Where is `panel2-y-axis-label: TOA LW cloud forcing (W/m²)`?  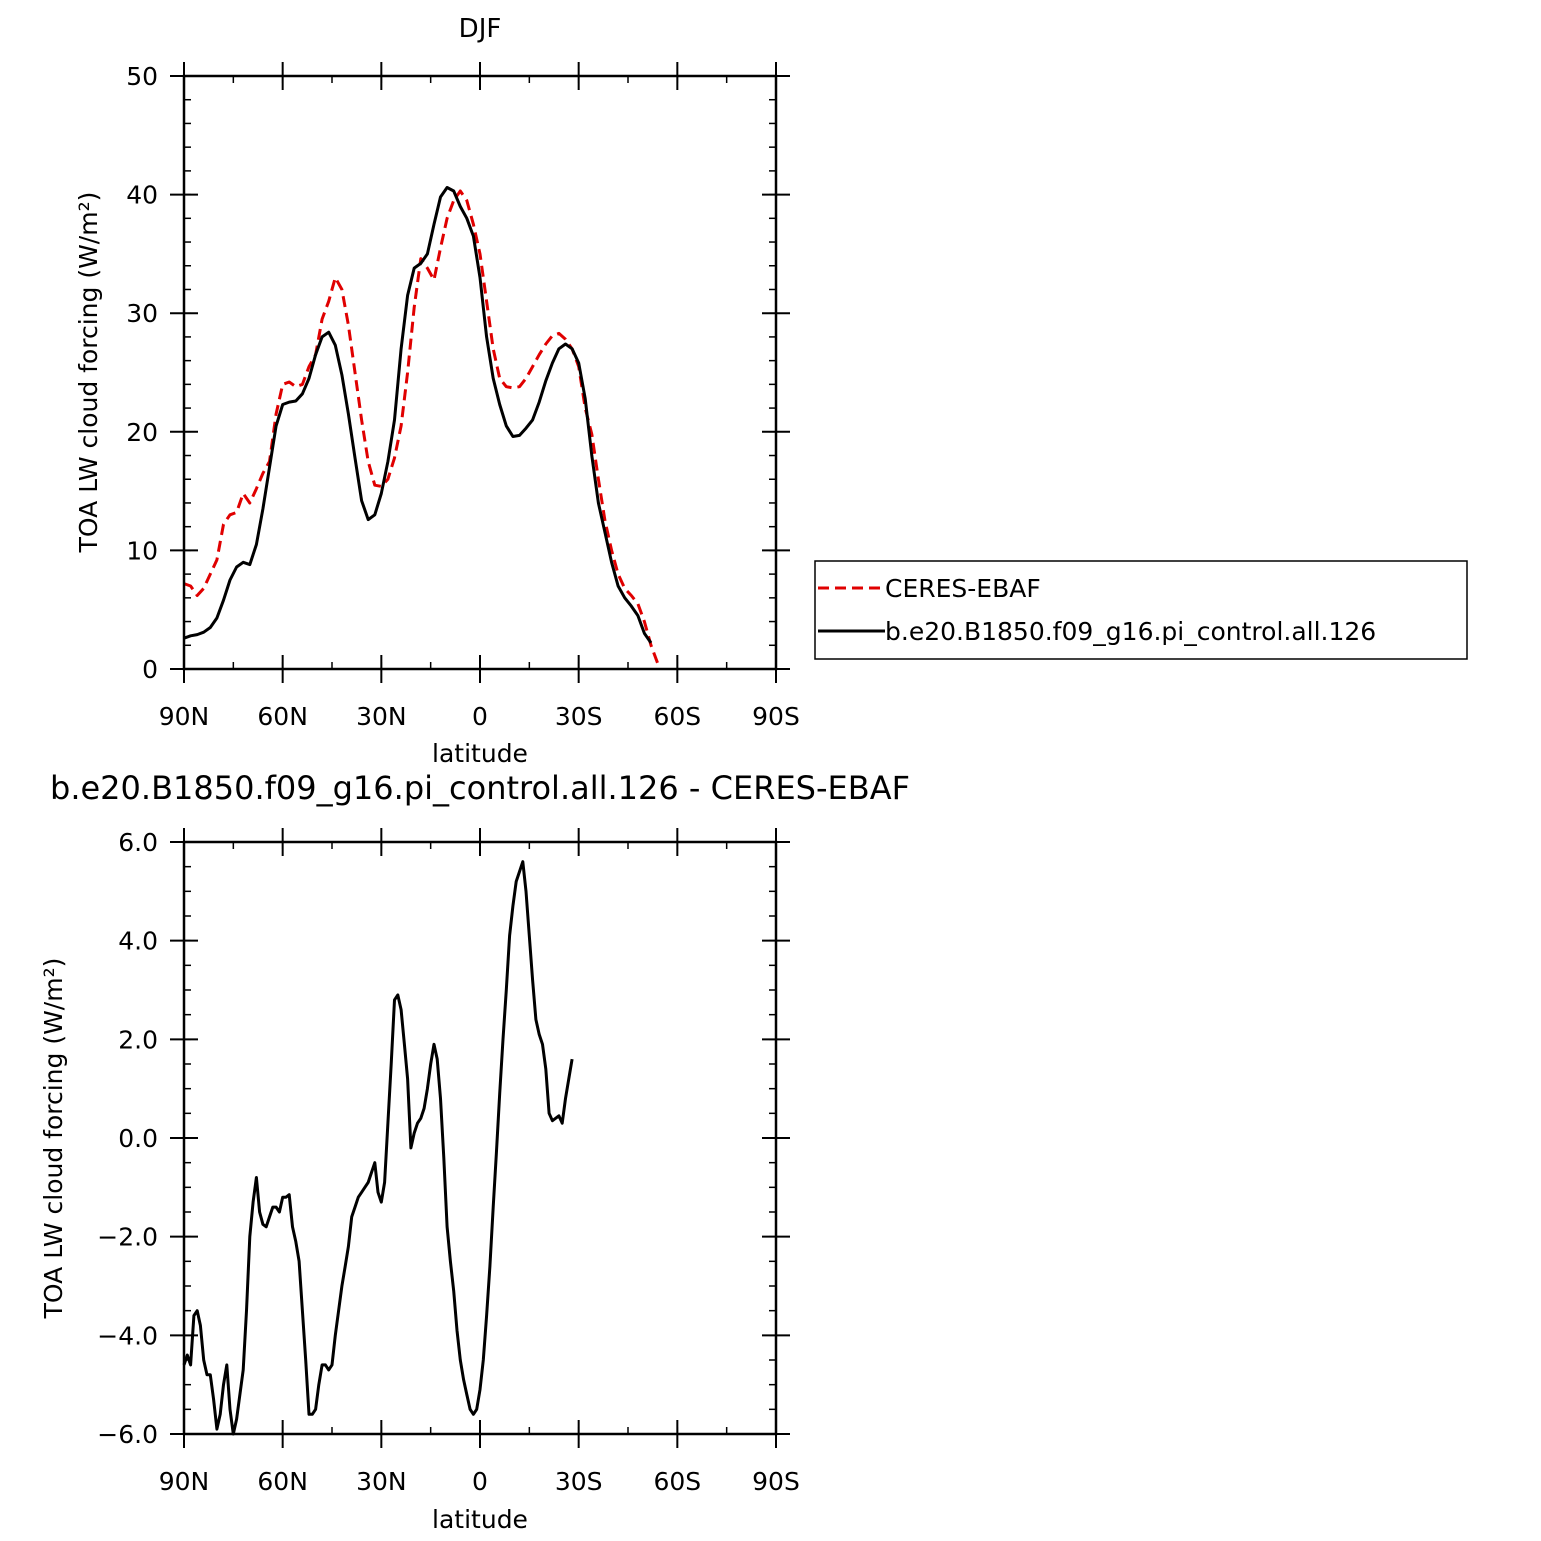 panel2-y-axis-label: TOA LW cloud forcing (W/m²) is located at coordinates (53, 1139).